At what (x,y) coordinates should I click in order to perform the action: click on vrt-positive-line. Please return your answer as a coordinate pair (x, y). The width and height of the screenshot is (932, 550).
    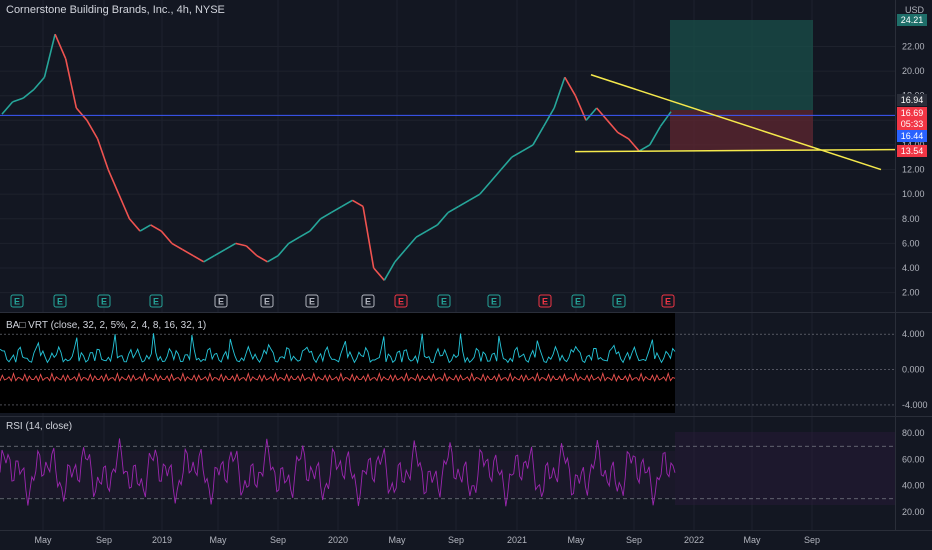
    Looking at the image, I should click on (338, 349).